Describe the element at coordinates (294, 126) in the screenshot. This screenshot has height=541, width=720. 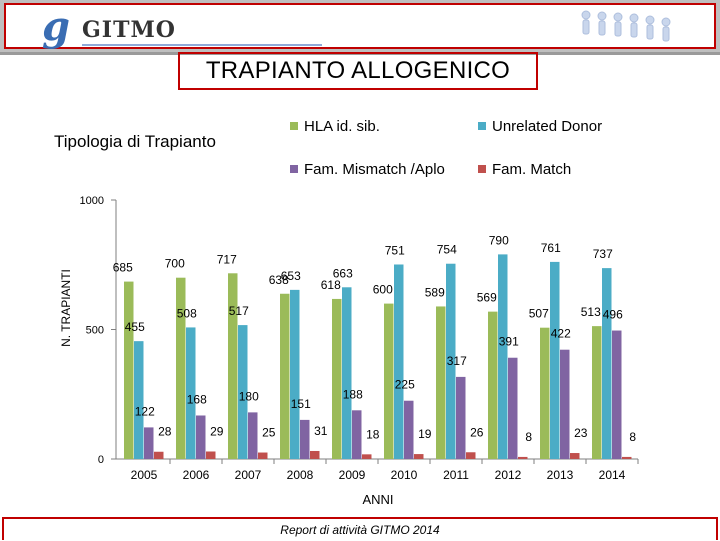
I see `legend-swatch-hla` at that location.